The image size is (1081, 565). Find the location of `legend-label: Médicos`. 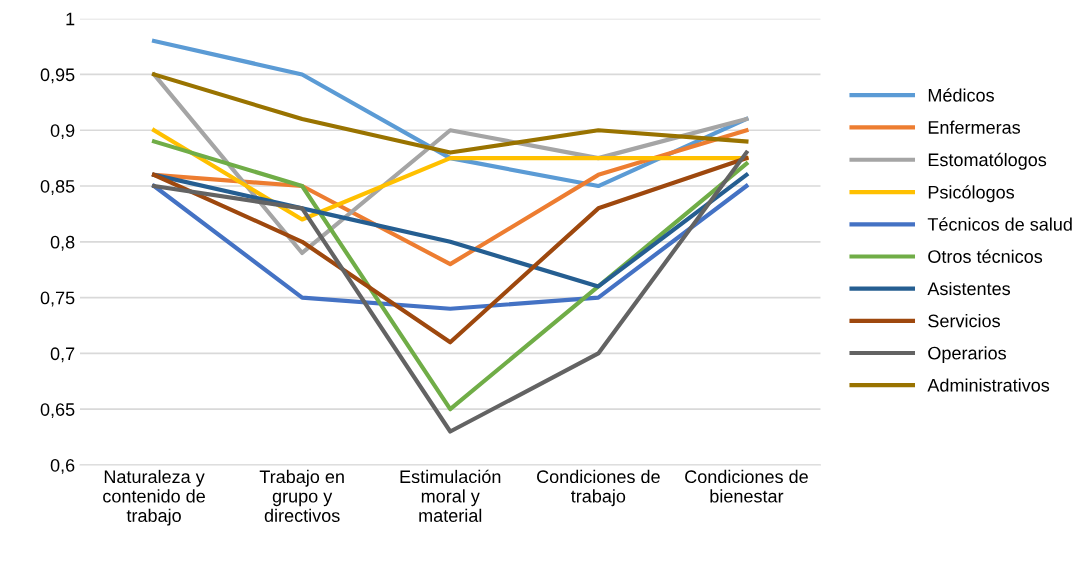

legend-label: Médicos is located at coordinates (961, 95).